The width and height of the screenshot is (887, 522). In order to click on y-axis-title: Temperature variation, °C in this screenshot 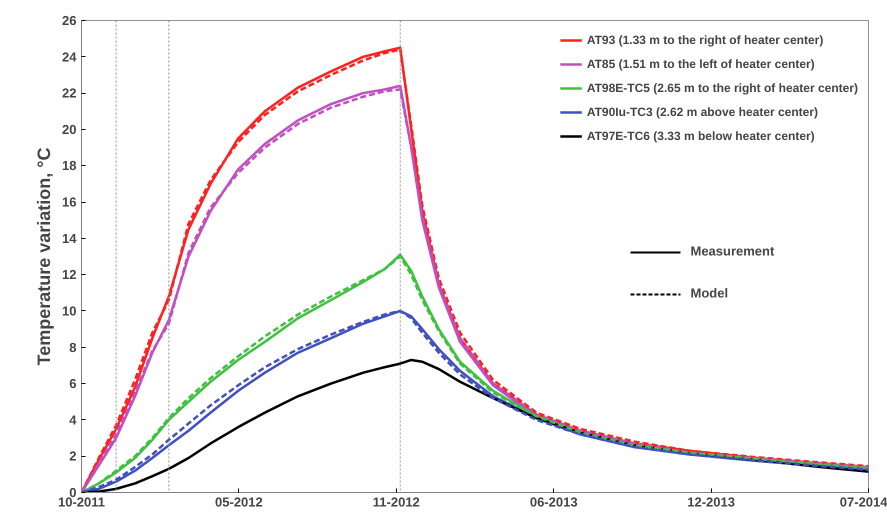, I will do `click(44, 257)`.